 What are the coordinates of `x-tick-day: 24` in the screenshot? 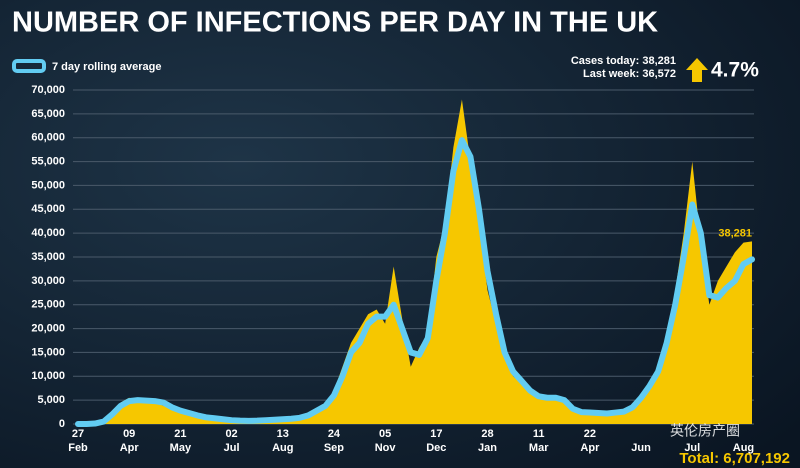 It's located at (334, 434).